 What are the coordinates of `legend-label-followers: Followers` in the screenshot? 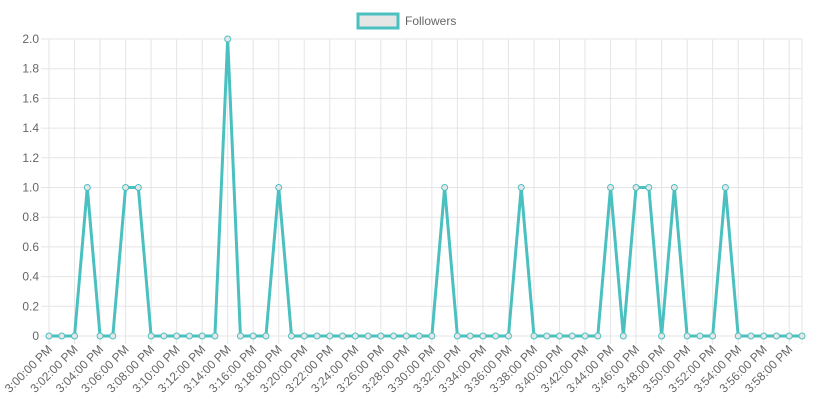 It's located at (430, 21).